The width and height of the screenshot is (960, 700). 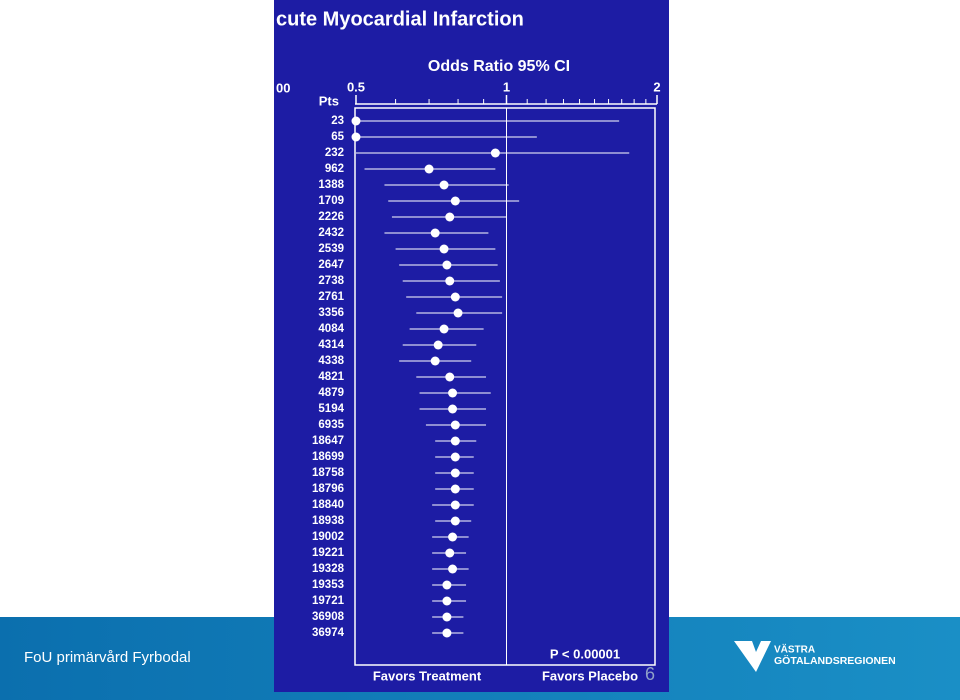 I want to click on x-tick-label: 1, so click(x=506, y=86).